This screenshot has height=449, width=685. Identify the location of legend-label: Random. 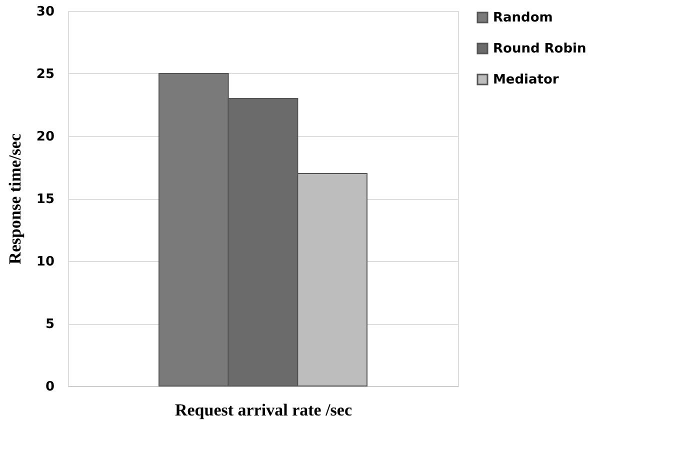
(523, 18).